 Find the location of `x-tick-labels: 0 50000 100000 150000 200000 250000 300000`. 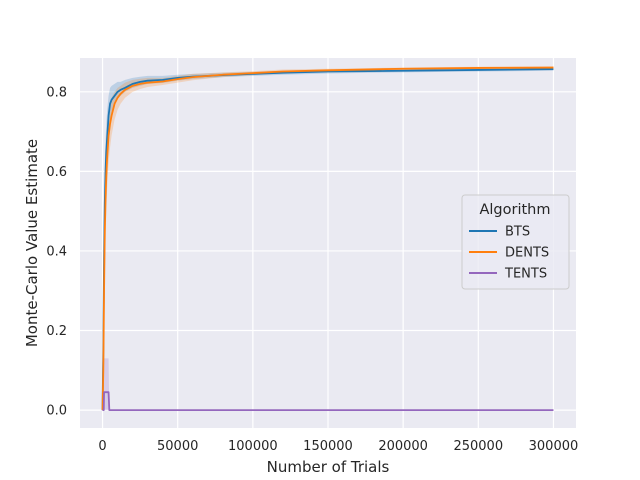

x-tick-labels: 0 50000 100000 150000 200000 250000 300000 is located at coordinates (338, 446).